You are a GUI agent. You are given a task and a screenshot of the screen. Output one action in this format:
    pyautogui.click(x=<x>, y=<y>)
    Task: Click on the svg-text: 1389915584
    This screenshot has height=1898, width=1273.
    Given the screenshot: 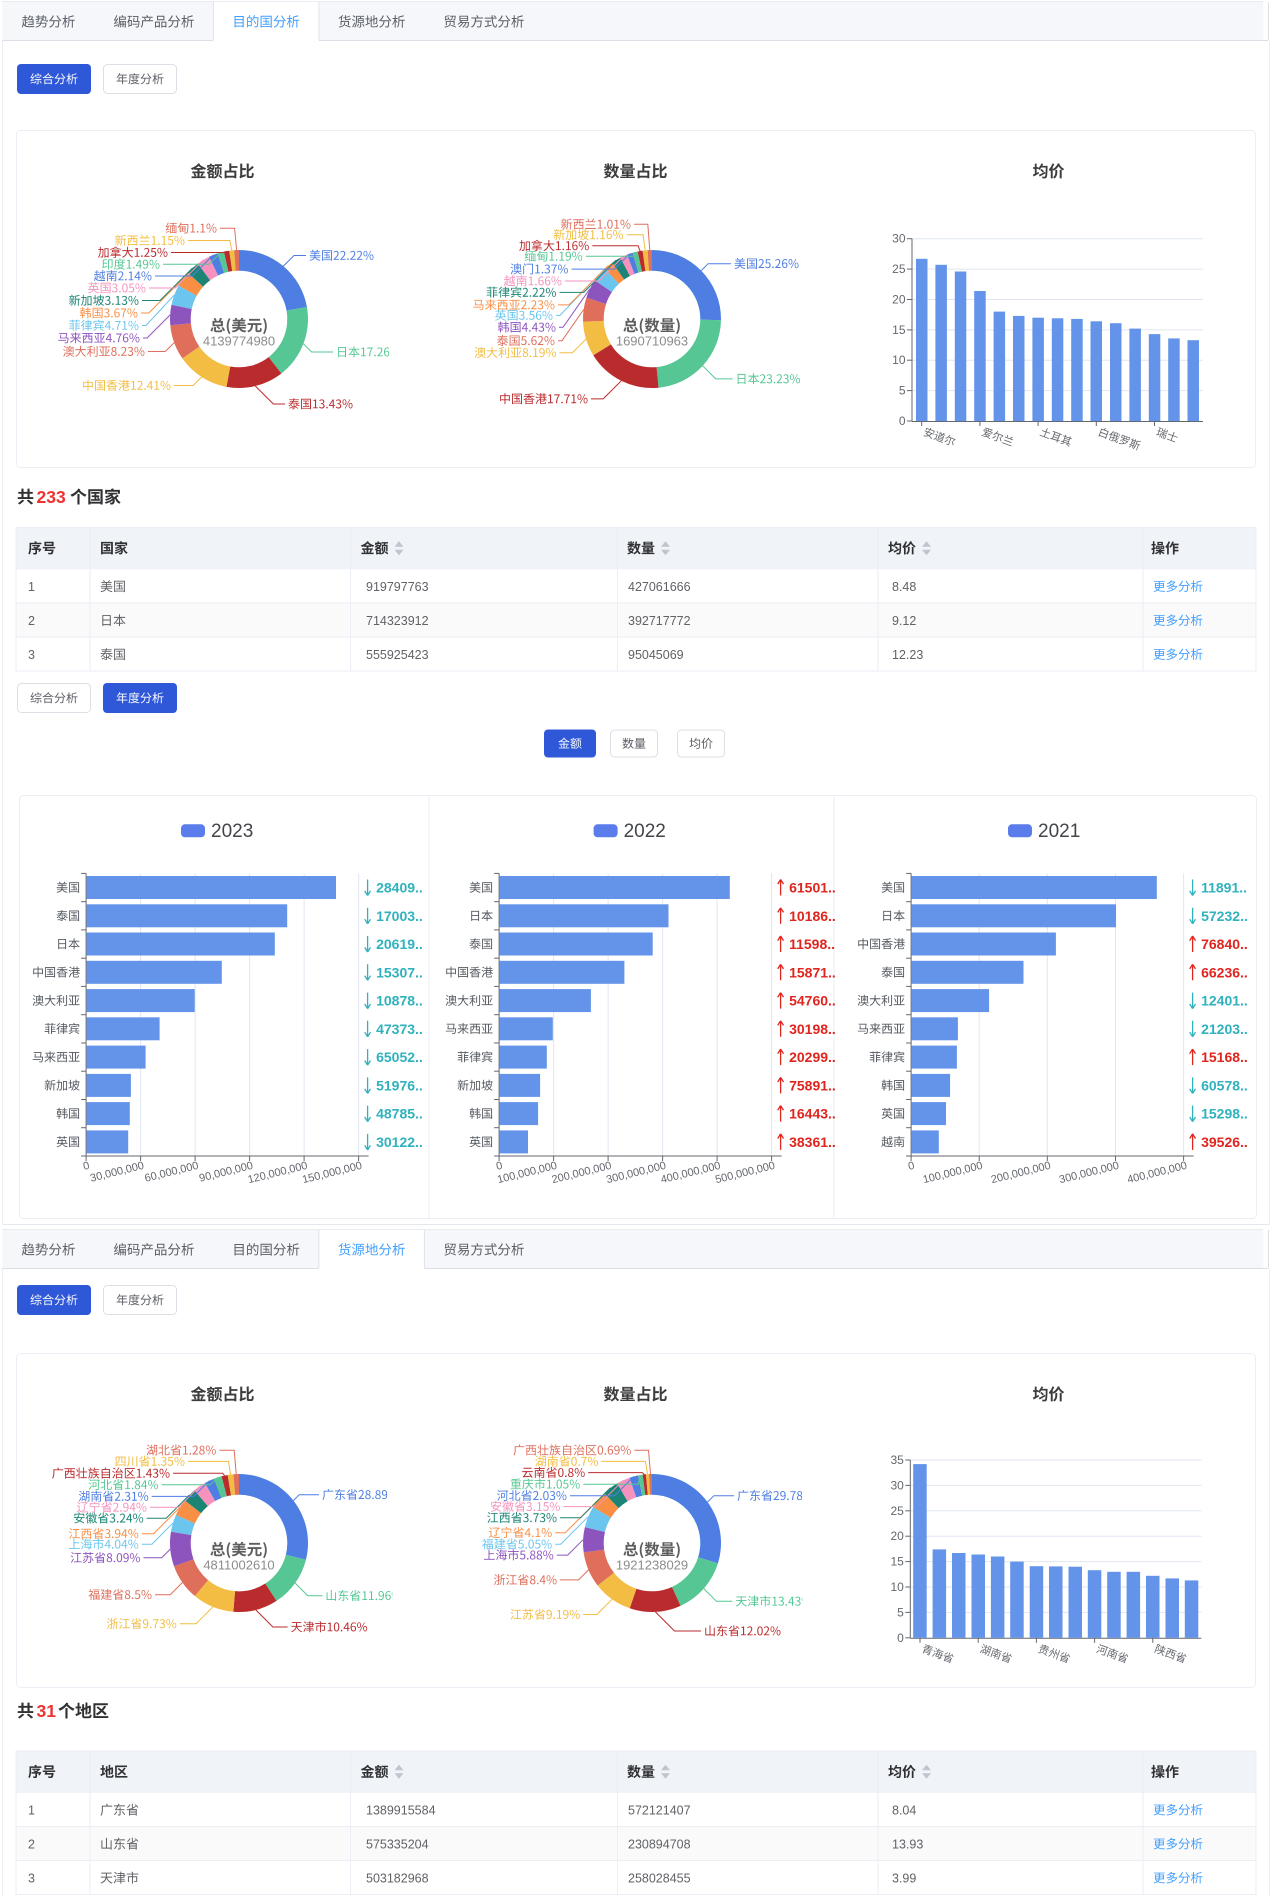 What is the action you would take?
    pyautogui.click(x=401, y=1811)
    